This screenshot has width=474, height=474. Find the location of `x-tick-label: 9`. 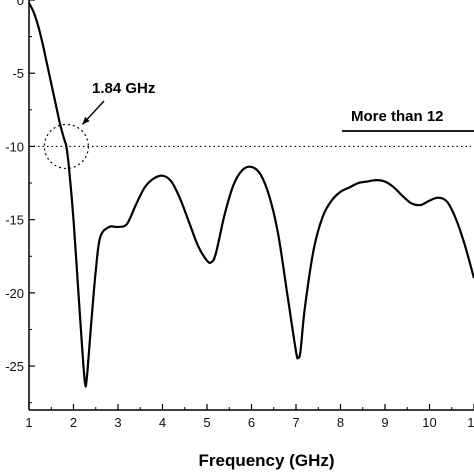

x-tick-label: 9 is located at coordinates (384, 422).